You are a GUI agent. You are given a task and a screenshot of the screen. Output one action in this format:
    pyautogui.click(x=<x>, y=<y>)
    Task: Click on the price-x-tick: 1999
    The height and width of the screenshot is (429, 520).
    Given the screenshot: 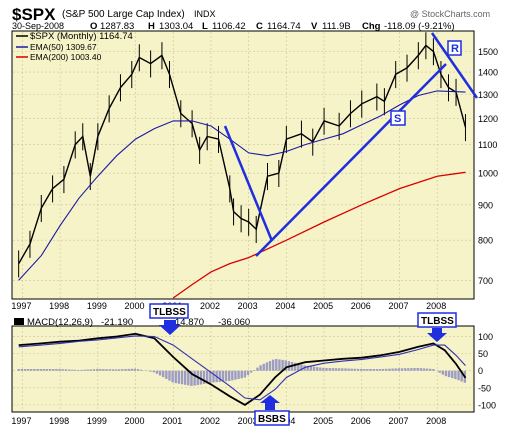 What is the action you would take?
    pyautogui.click(x=97, y=306)
    